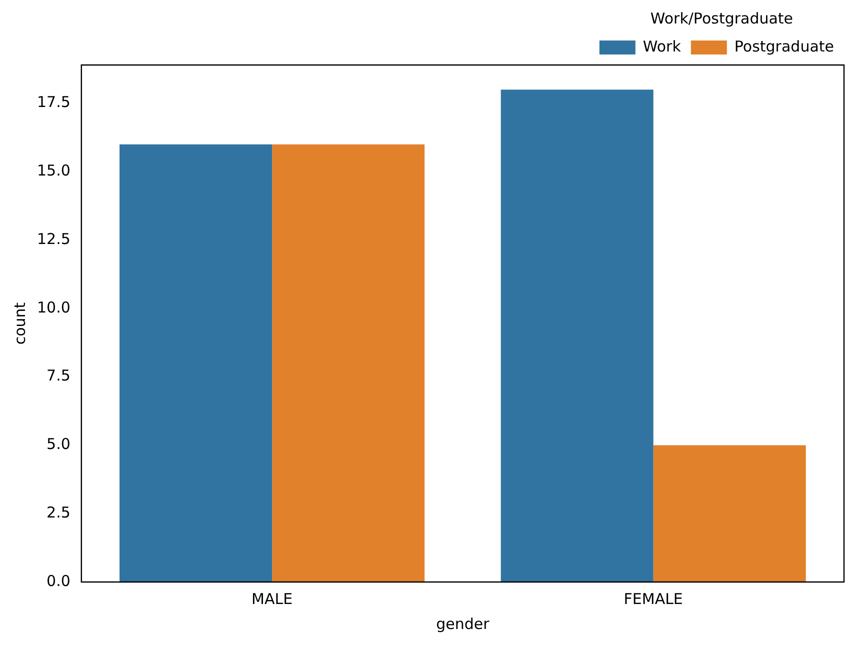  What do you see at coordinates (653, 599) in the screenshot?
I see `x-tick-label: FEMALE` at bounding box center [653, 599].